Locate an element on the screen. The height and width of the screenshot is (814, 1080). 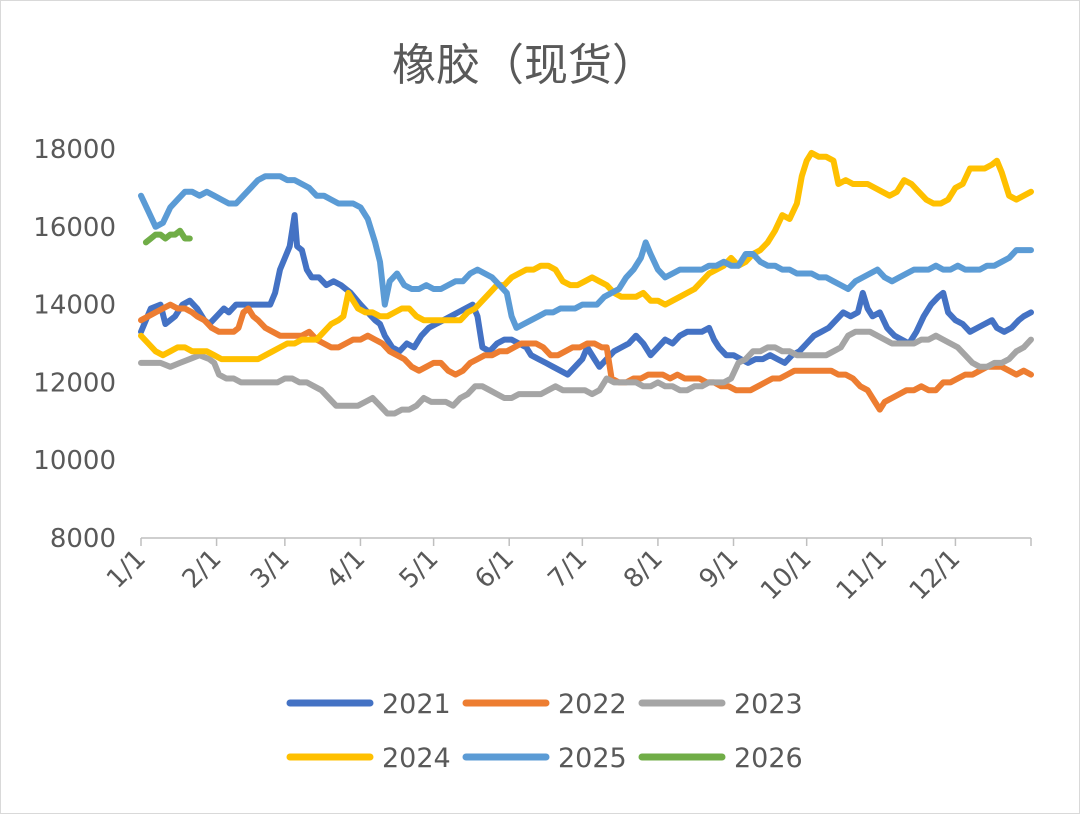
x-tick-label: 10/1 is located at coordinates (786, 575).